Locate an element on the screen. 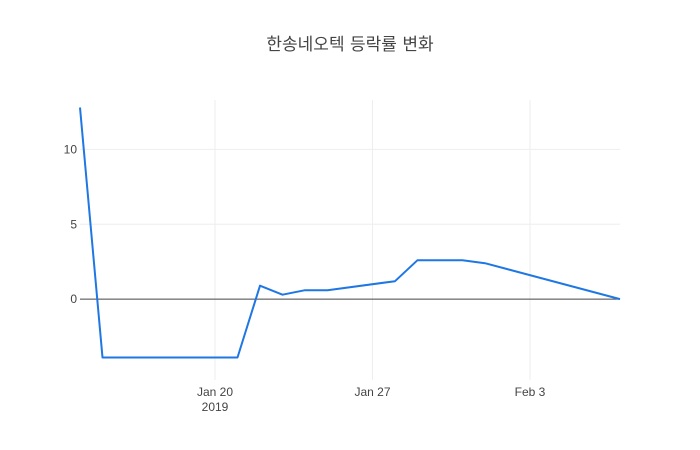  x-tick-label: Jan 27 is located at coordinates (372, 392).